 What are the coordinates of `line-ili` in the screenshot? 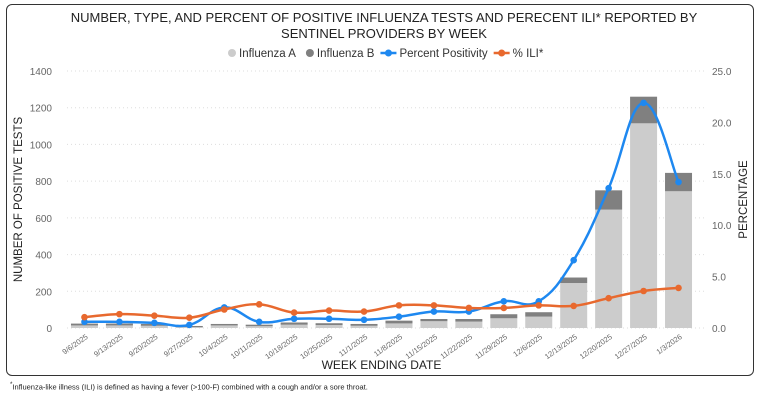 It's located at (381, 303).